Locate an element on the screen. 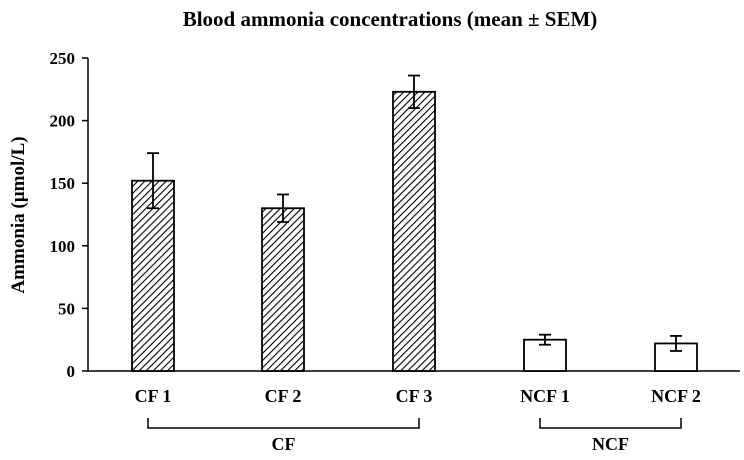 This screenshot has width=744, height=460. y-tick-label-250: 250 is located at coordinates (63, 58).